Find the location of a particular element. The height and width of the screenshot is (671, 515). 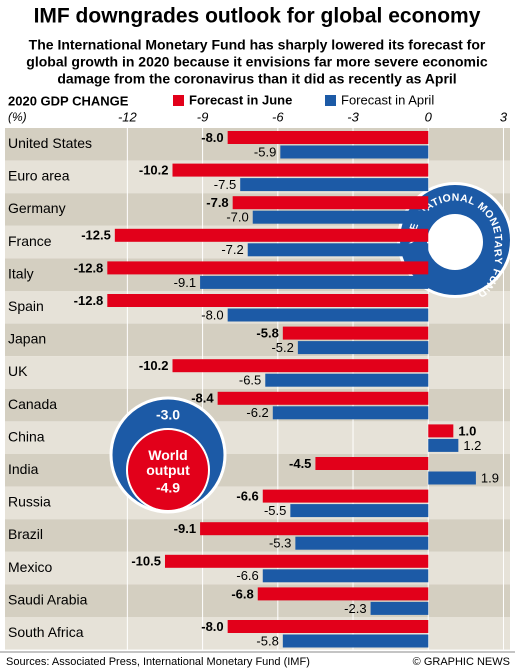

data-label: 1.0 is located at coordinates (467, 430).